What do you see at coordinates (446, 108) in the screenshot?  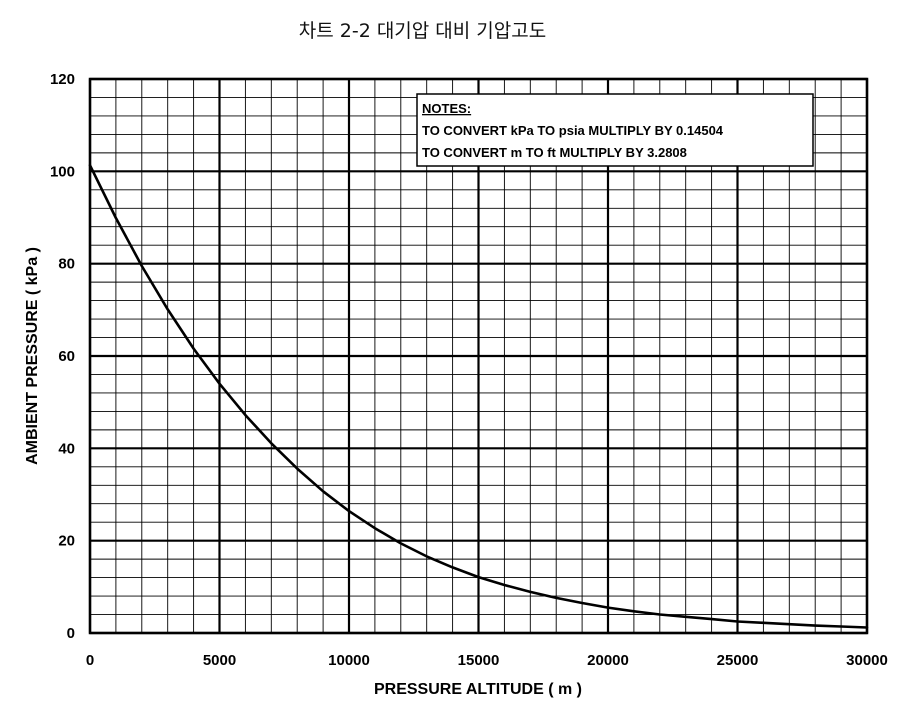 I see `notes-heading: NOTES:` at bounding box center [446, 108].